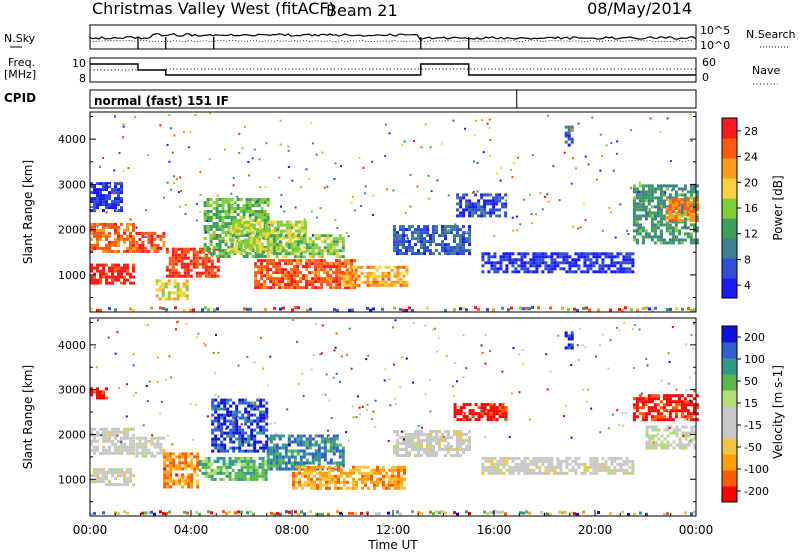  I want to click on power-colorbar-tick: 28, so click(751, 131).